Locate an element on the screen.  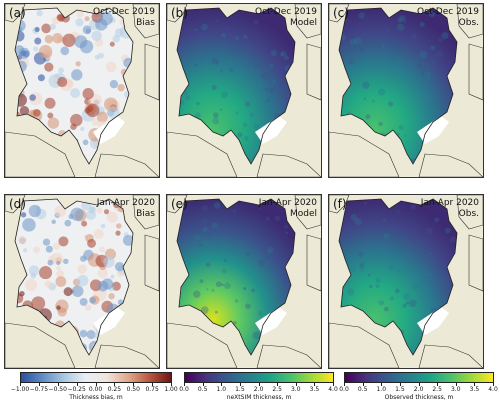
colorbar-tick-label: 0.5 is located at coordinates (362, 389).